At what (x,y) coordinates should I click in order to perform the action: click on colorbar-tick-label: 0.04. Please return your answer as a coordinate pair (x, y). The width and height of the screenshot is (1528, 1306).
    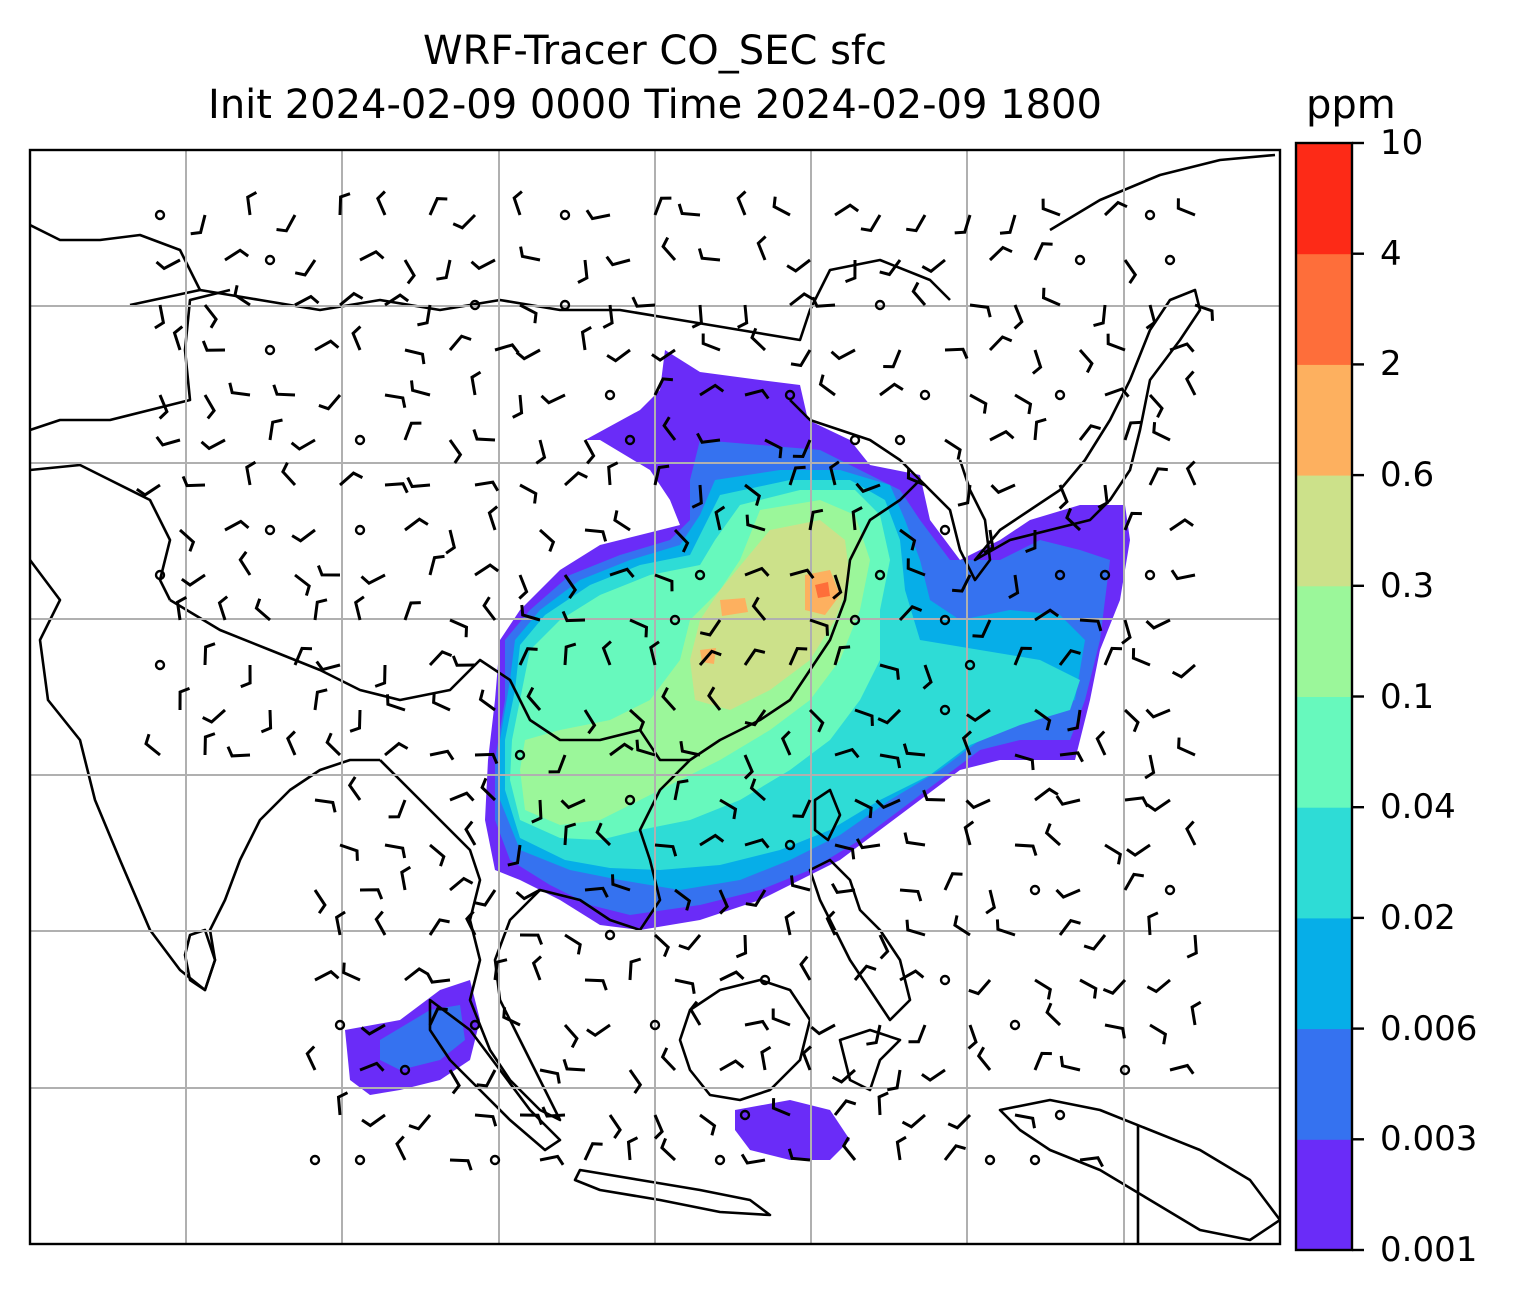
    Looking at the image, I should click on (1418, 807).